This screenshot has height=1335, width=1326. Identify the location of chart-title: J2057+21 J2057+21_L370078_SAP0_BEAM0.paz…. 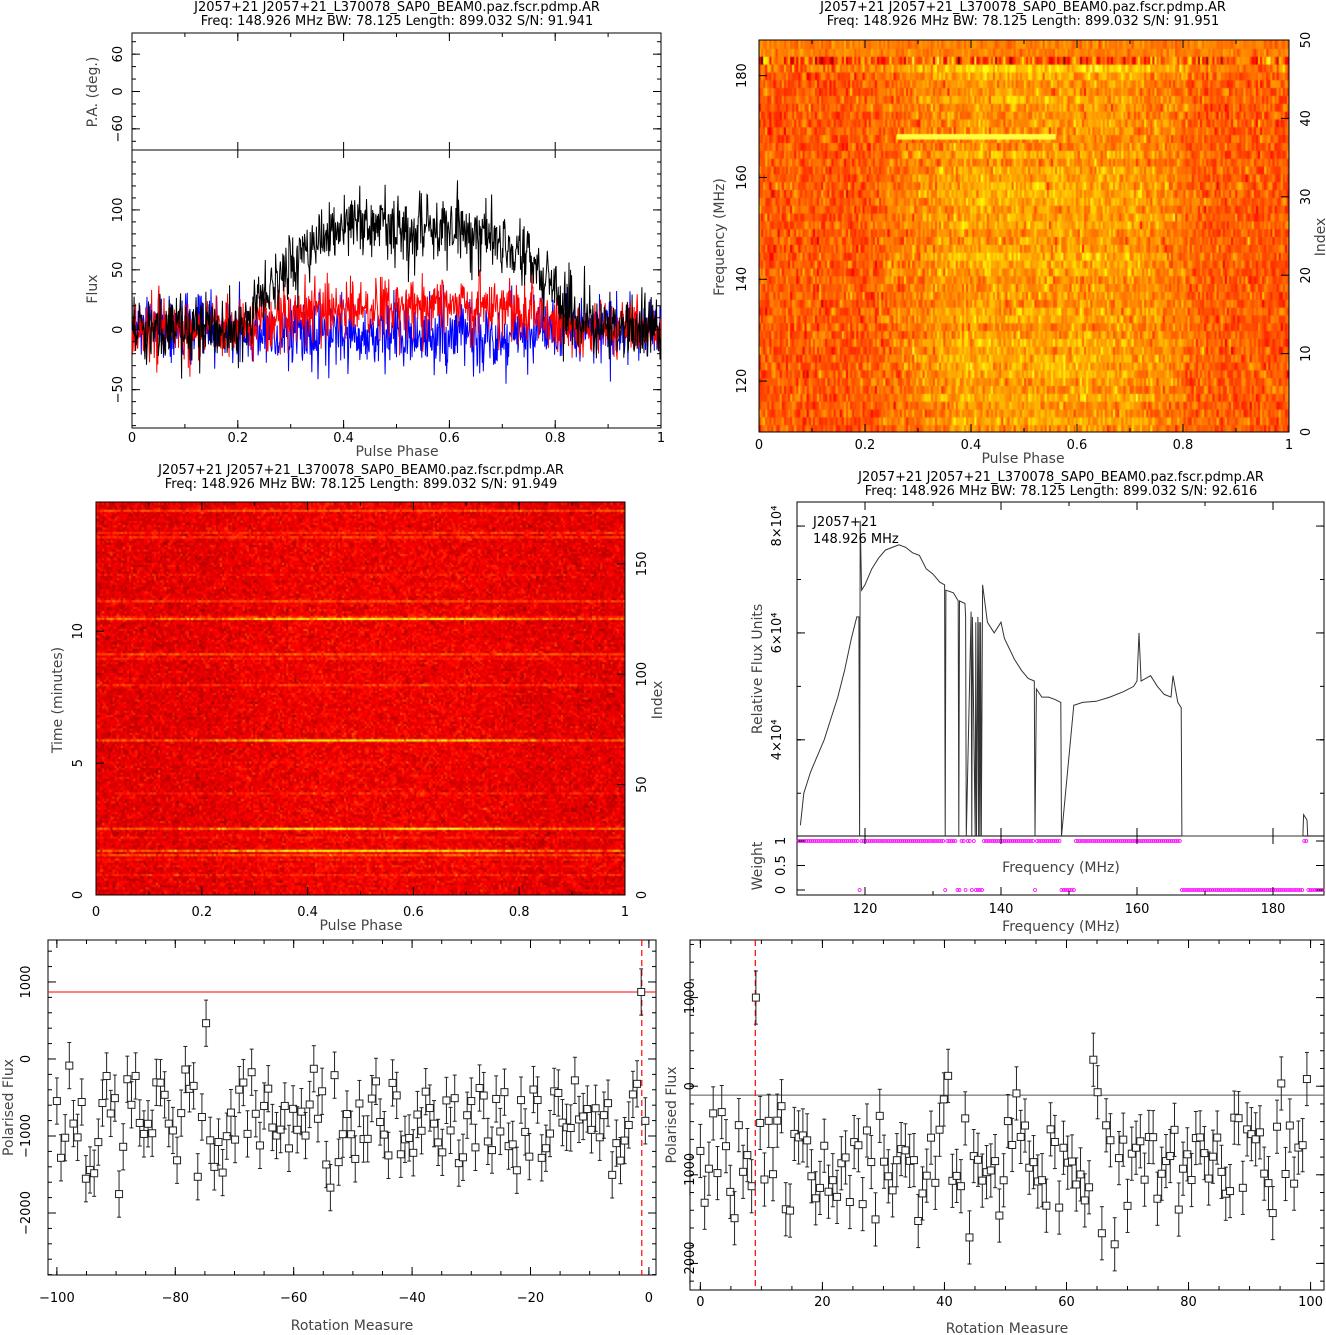
(1022, 7).